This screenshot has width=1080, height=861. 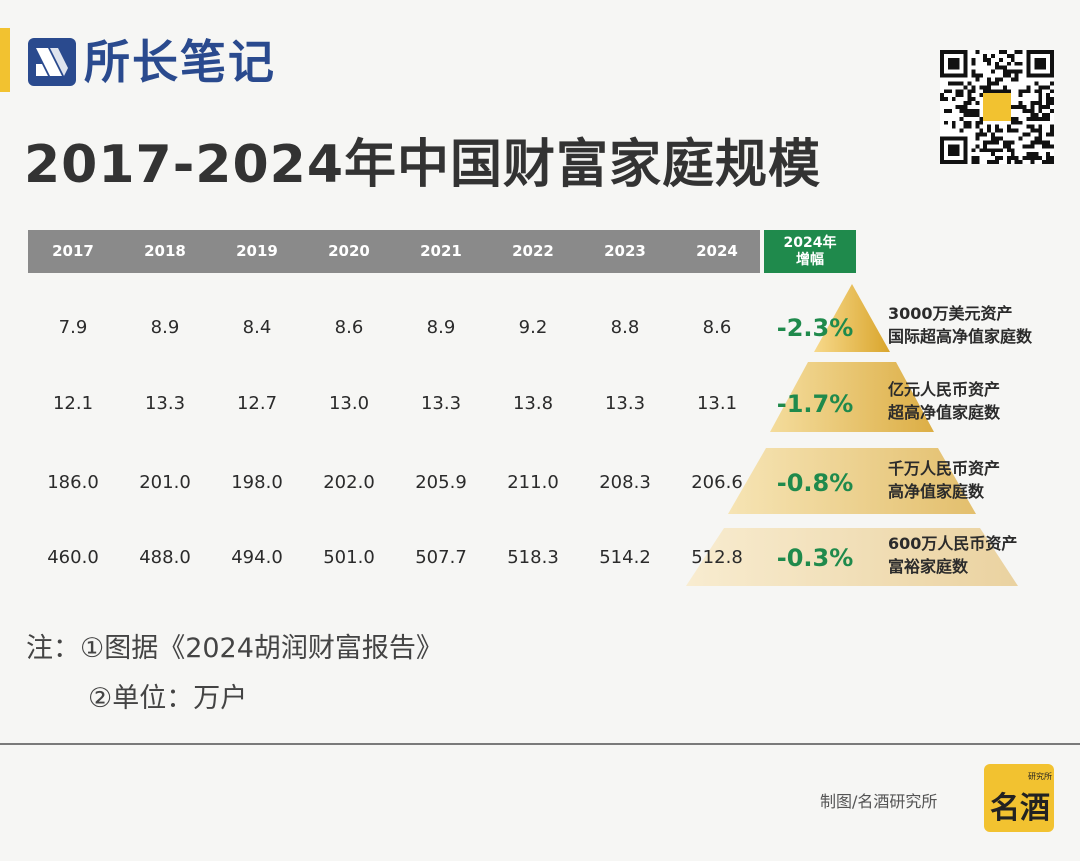 I want to click on note-source: 注：①图据《2024胡润财富报告》, so click(x=234, y=648).